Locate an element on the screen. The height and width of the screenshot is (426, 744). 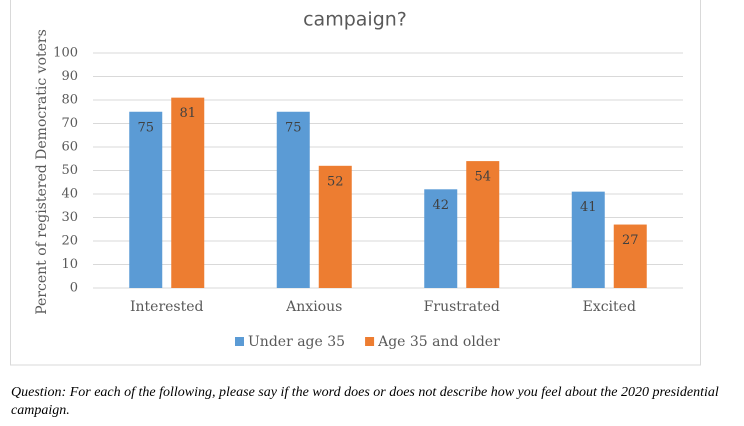
x-tick-label: Interested is located at coordinates (167, 307).